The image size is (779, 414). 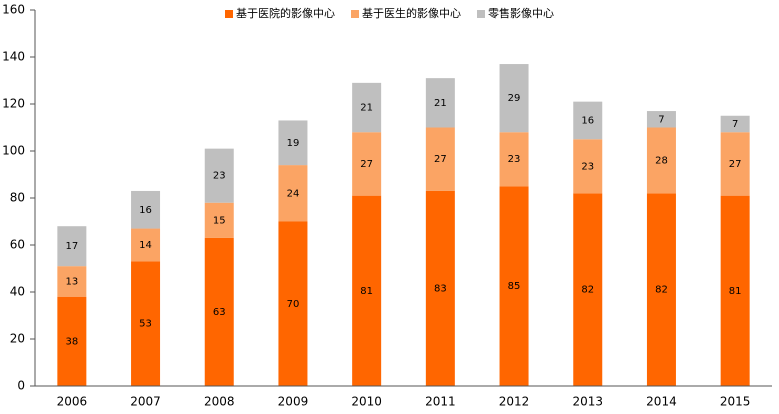 What do you see at coordinates (13, 151) in the screenshot?
I see `y-tick-label: 100` at bounding box center [13, 151].